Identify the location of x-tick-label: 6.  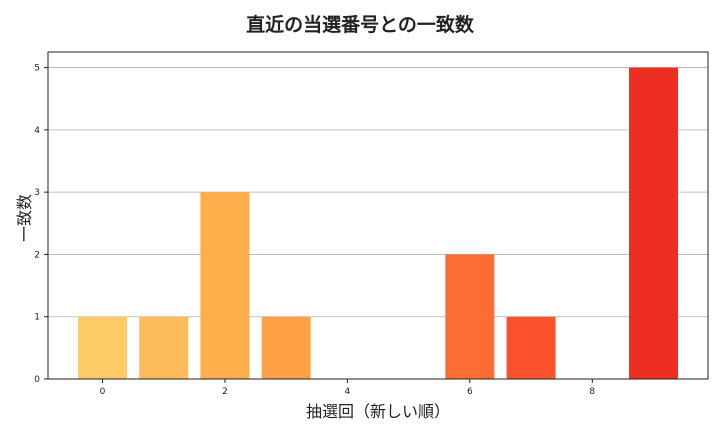
(470, 392).